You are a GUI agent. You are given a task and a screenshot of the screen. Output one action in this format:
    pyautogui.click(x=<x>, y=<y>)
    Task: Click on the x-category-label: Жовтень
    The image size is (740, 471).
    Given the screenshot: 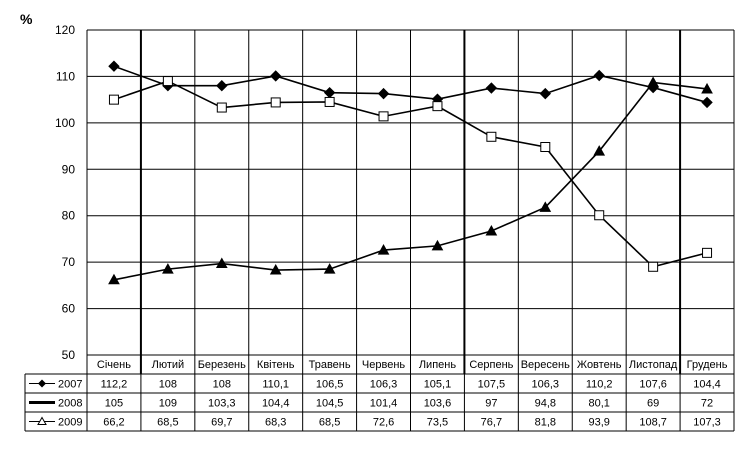 What is the action you would take?
    pyautogui.click(x=599, y=365)
    